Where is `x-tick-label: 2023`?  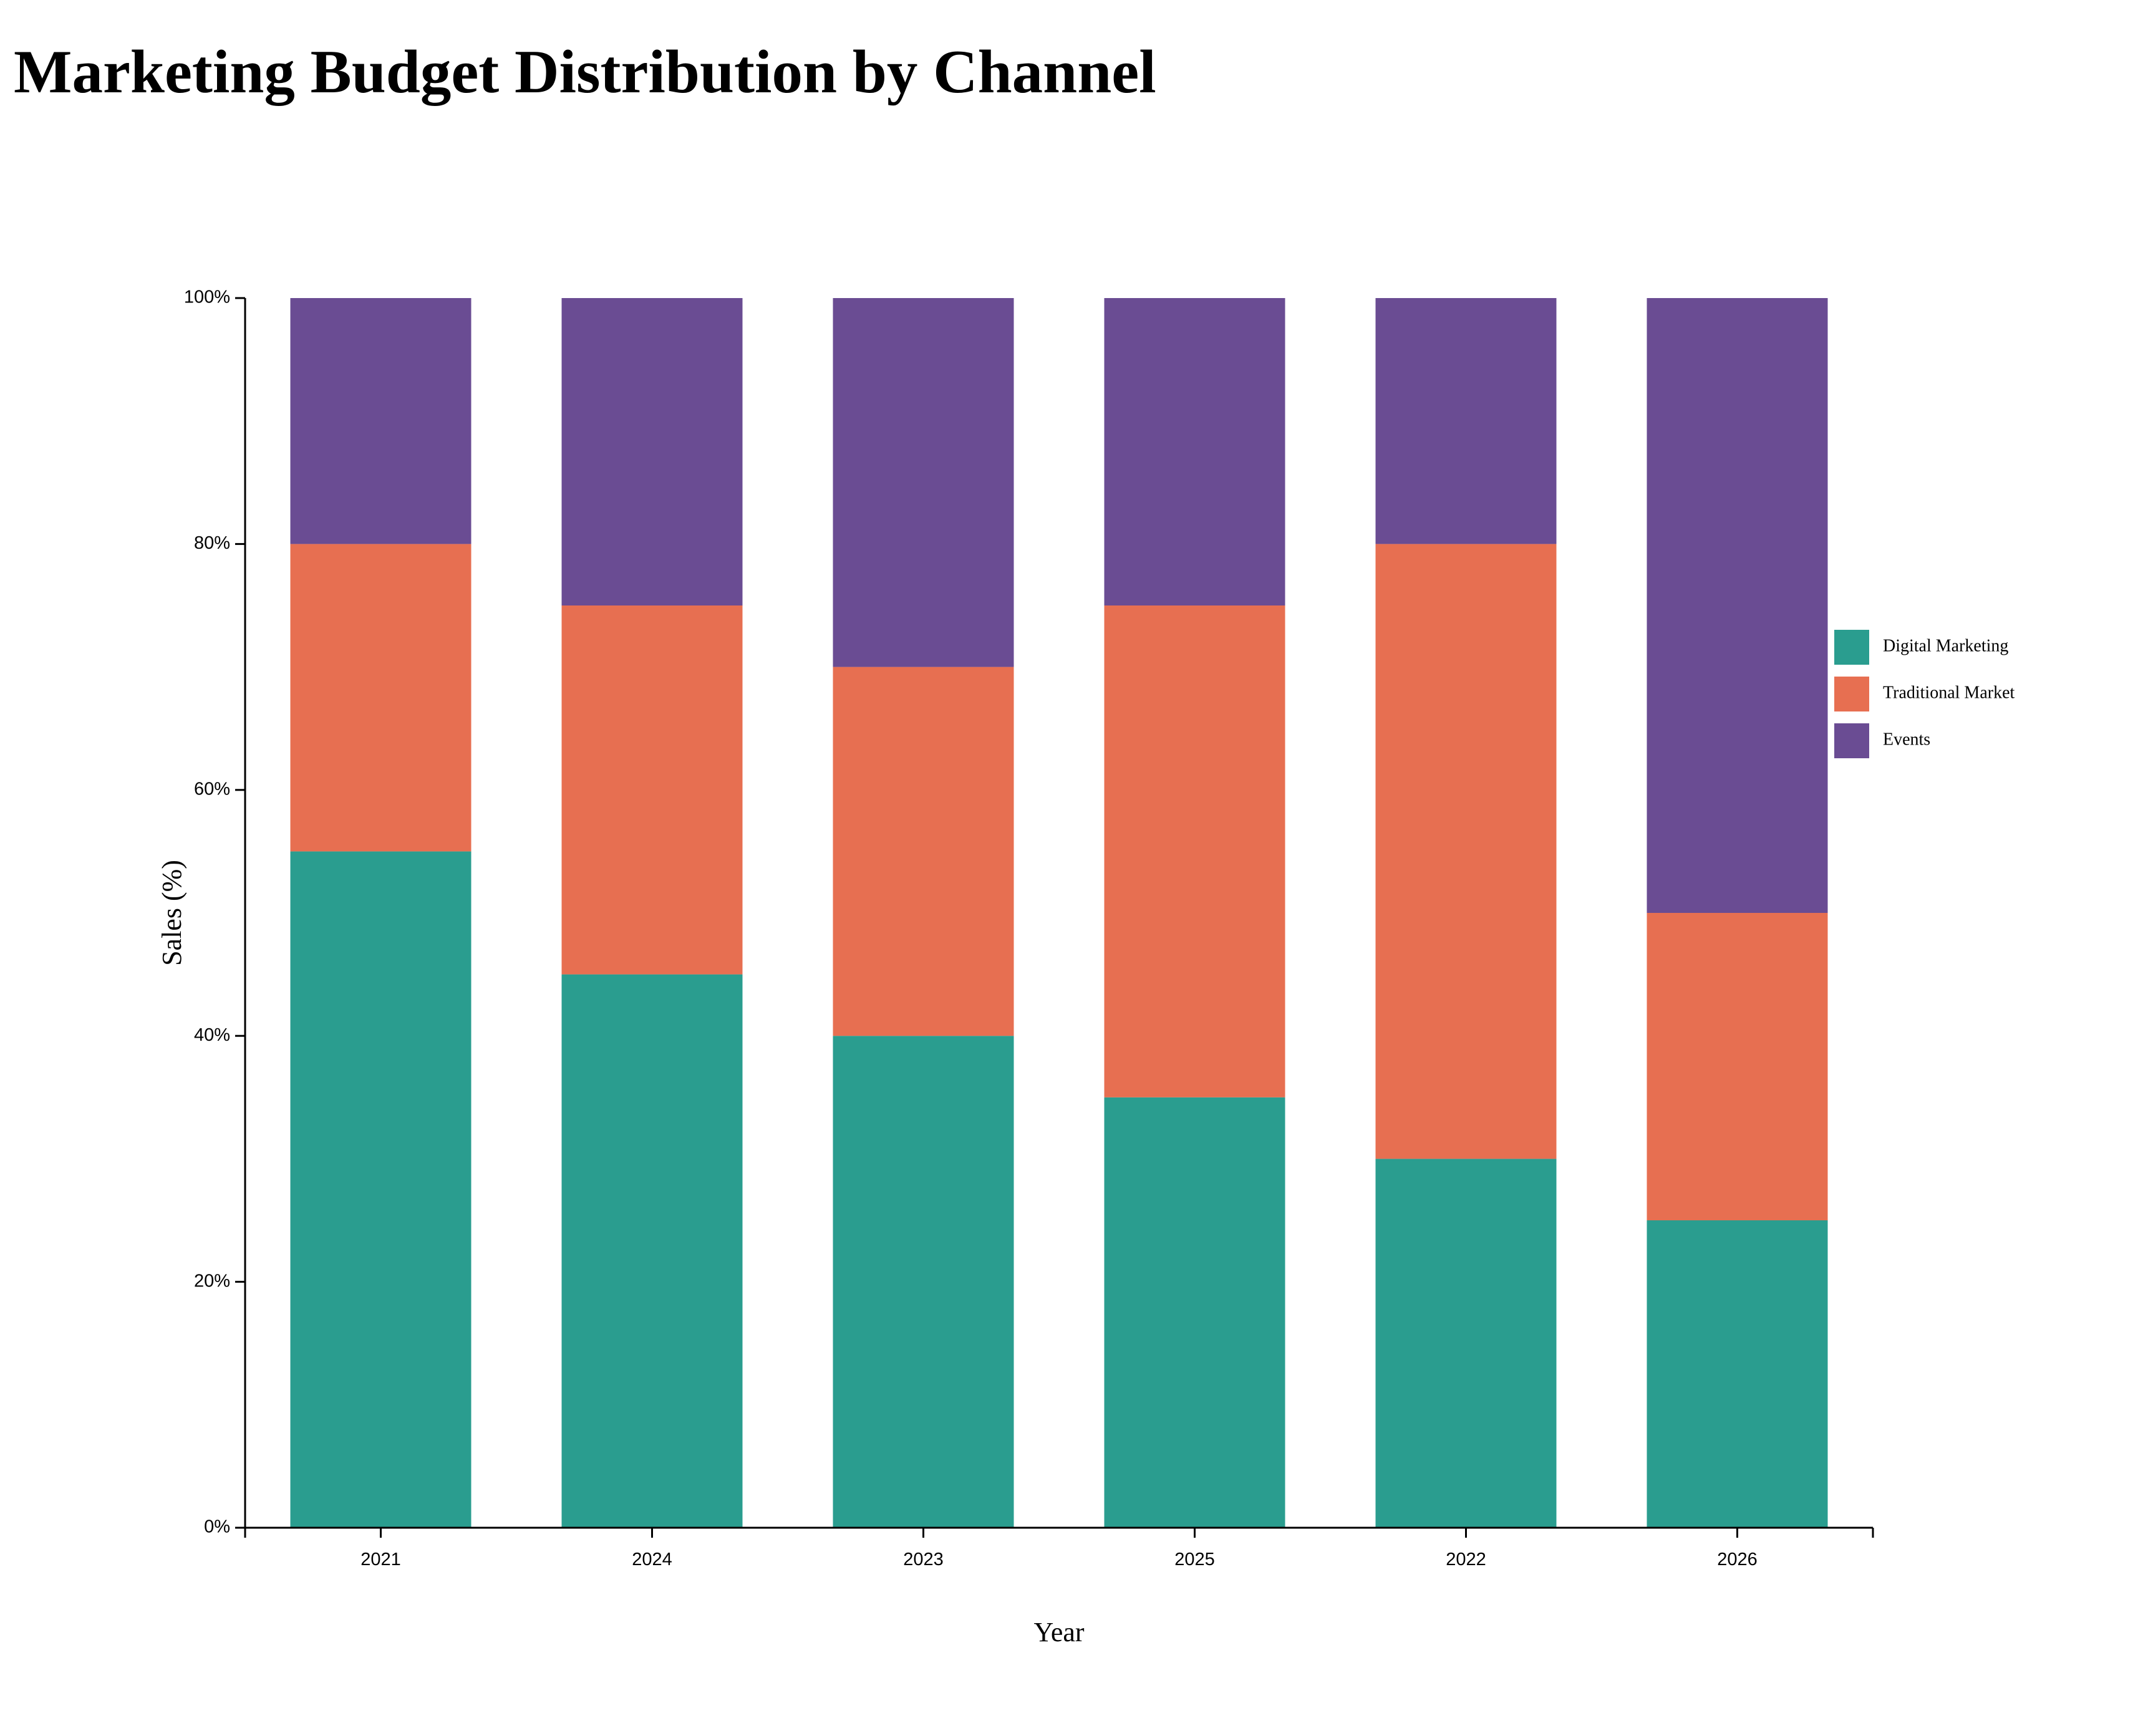
x-tick-label: 2023 is located at coordinates (924, 1560).